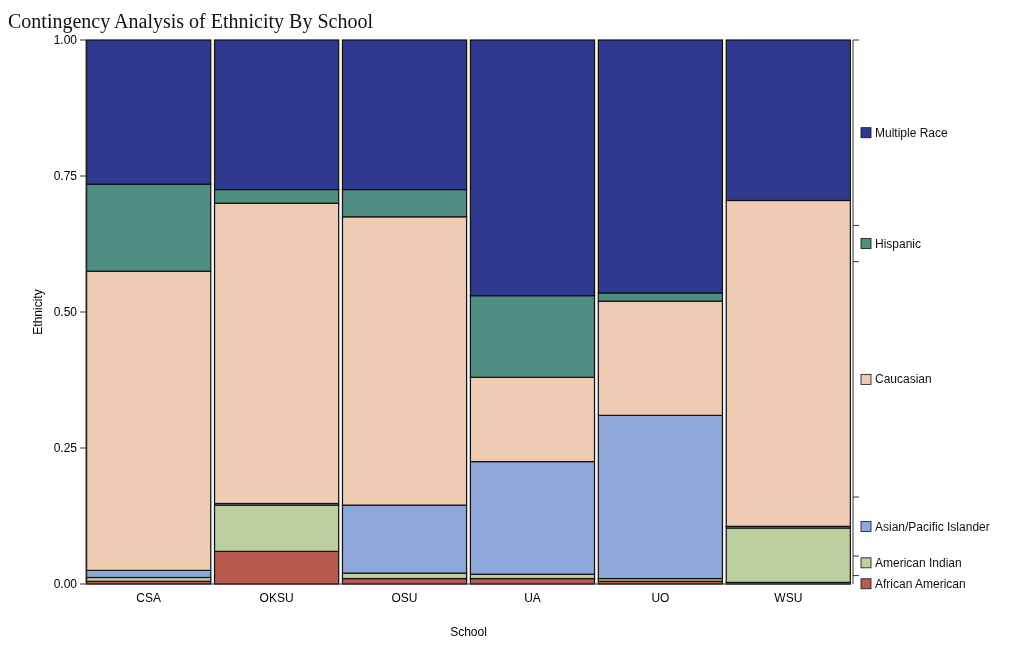 This screenshot has height=649, width=1031. I want to click on y-axis-title: Ethnicity, so click(38, 312).